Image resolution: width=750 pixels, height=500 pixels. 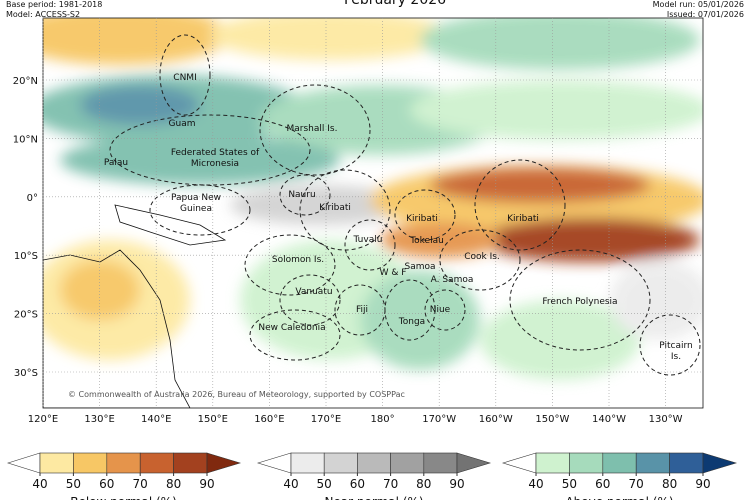 What do you see at coordinates (182, 124) in the screenshot?
I see `region-label: Guam` at bounding box center [182, 124].